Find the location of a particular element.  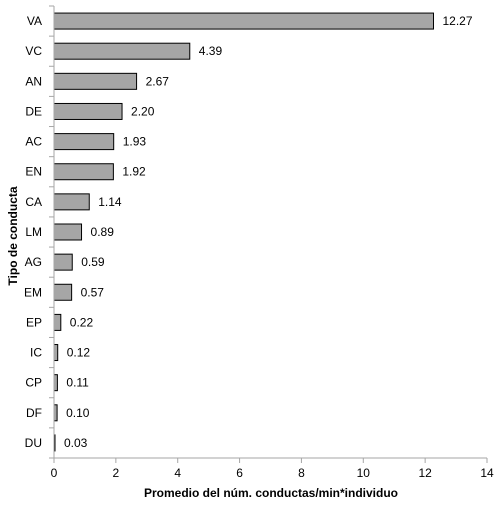

x-tick-label-4: 4 is located at coordinates (177, 473).